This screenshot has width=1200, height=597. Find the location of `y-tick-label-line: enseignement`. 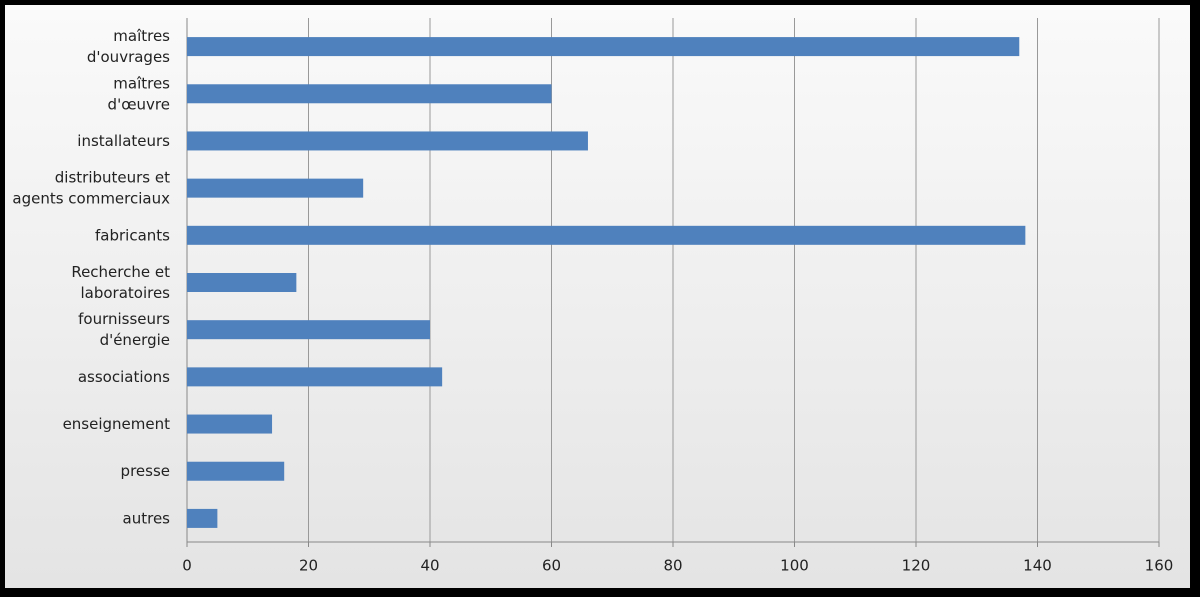

y-tick-label-line: enseignement is located at coordinates (117, 424).